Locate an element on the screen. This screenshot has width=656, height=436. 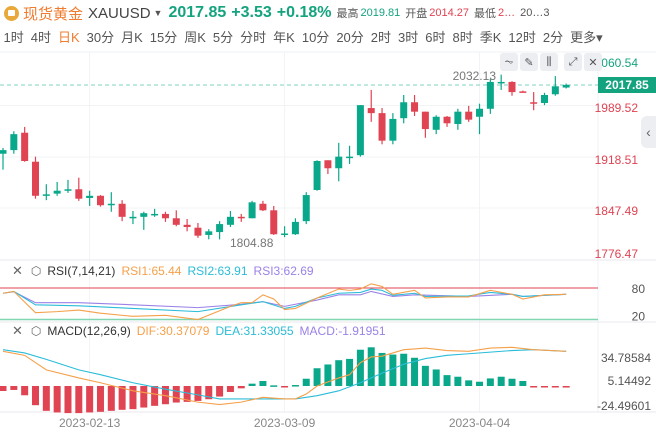
date-axis-label: 2023-02-13 is located at coordinates (90, 423).